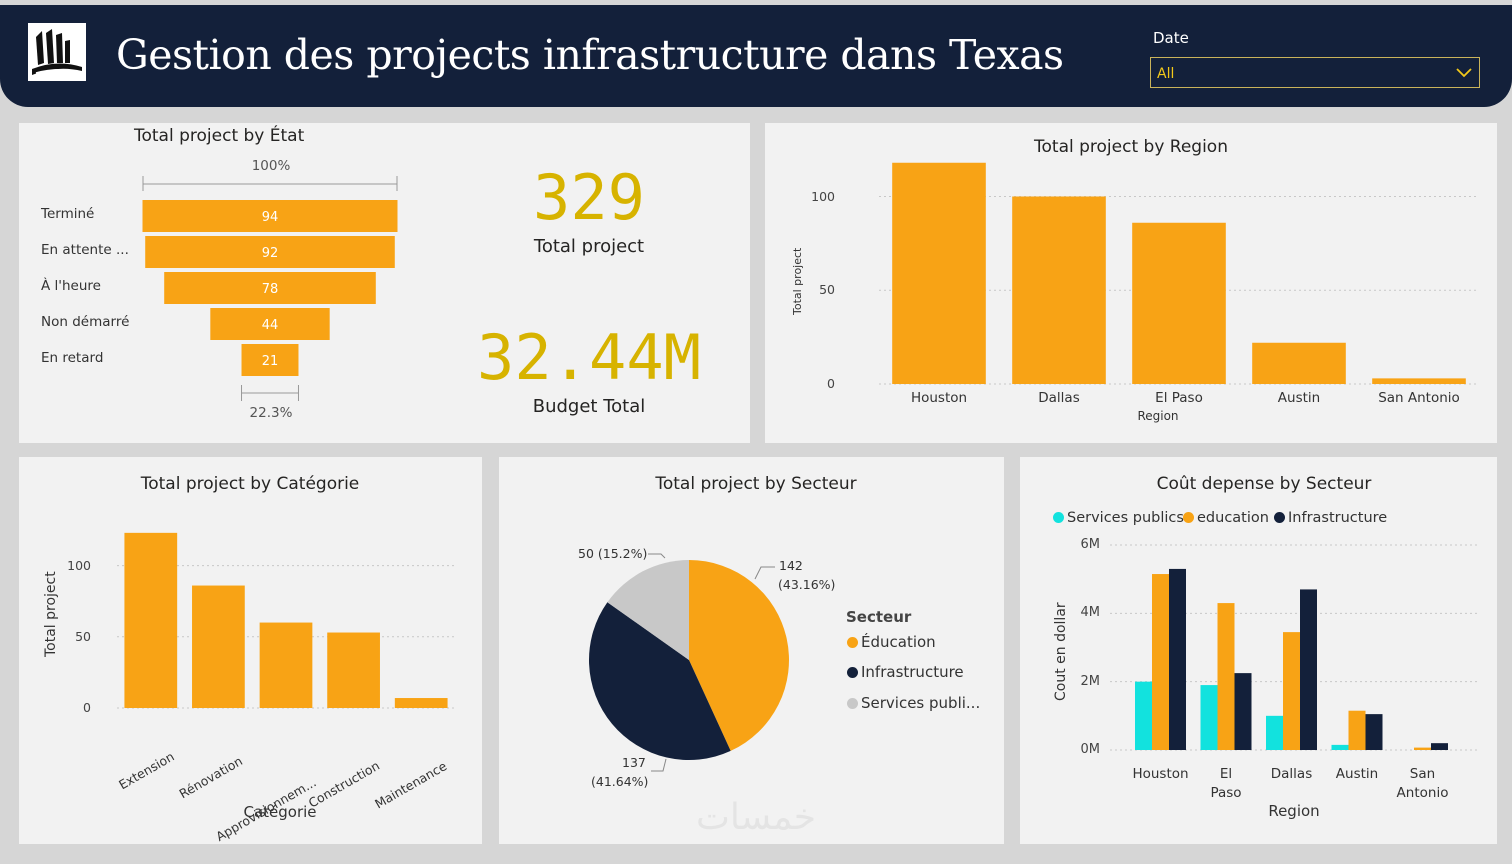 This screenshot has height=864, width=1512. I want to click on cout-x-axis-title: Region, so click(1294, 811).